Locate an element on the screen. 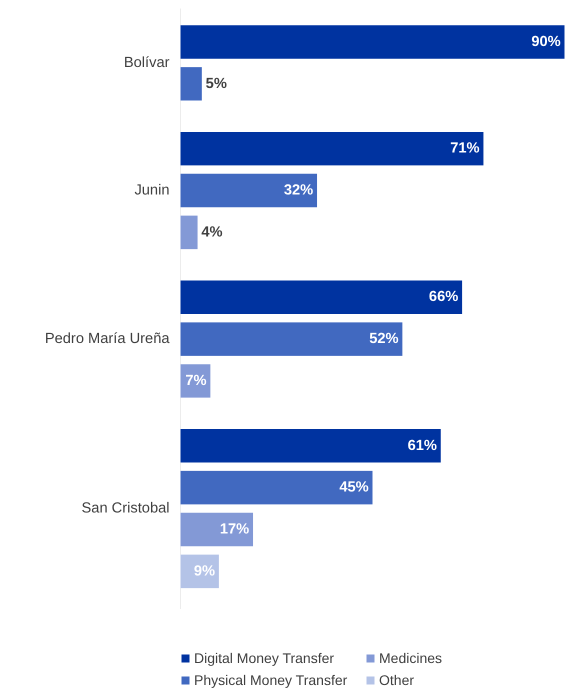 This screenshot has width=568, height=700. y-tick-label: Bolívar is located at coordinates (147, 62).